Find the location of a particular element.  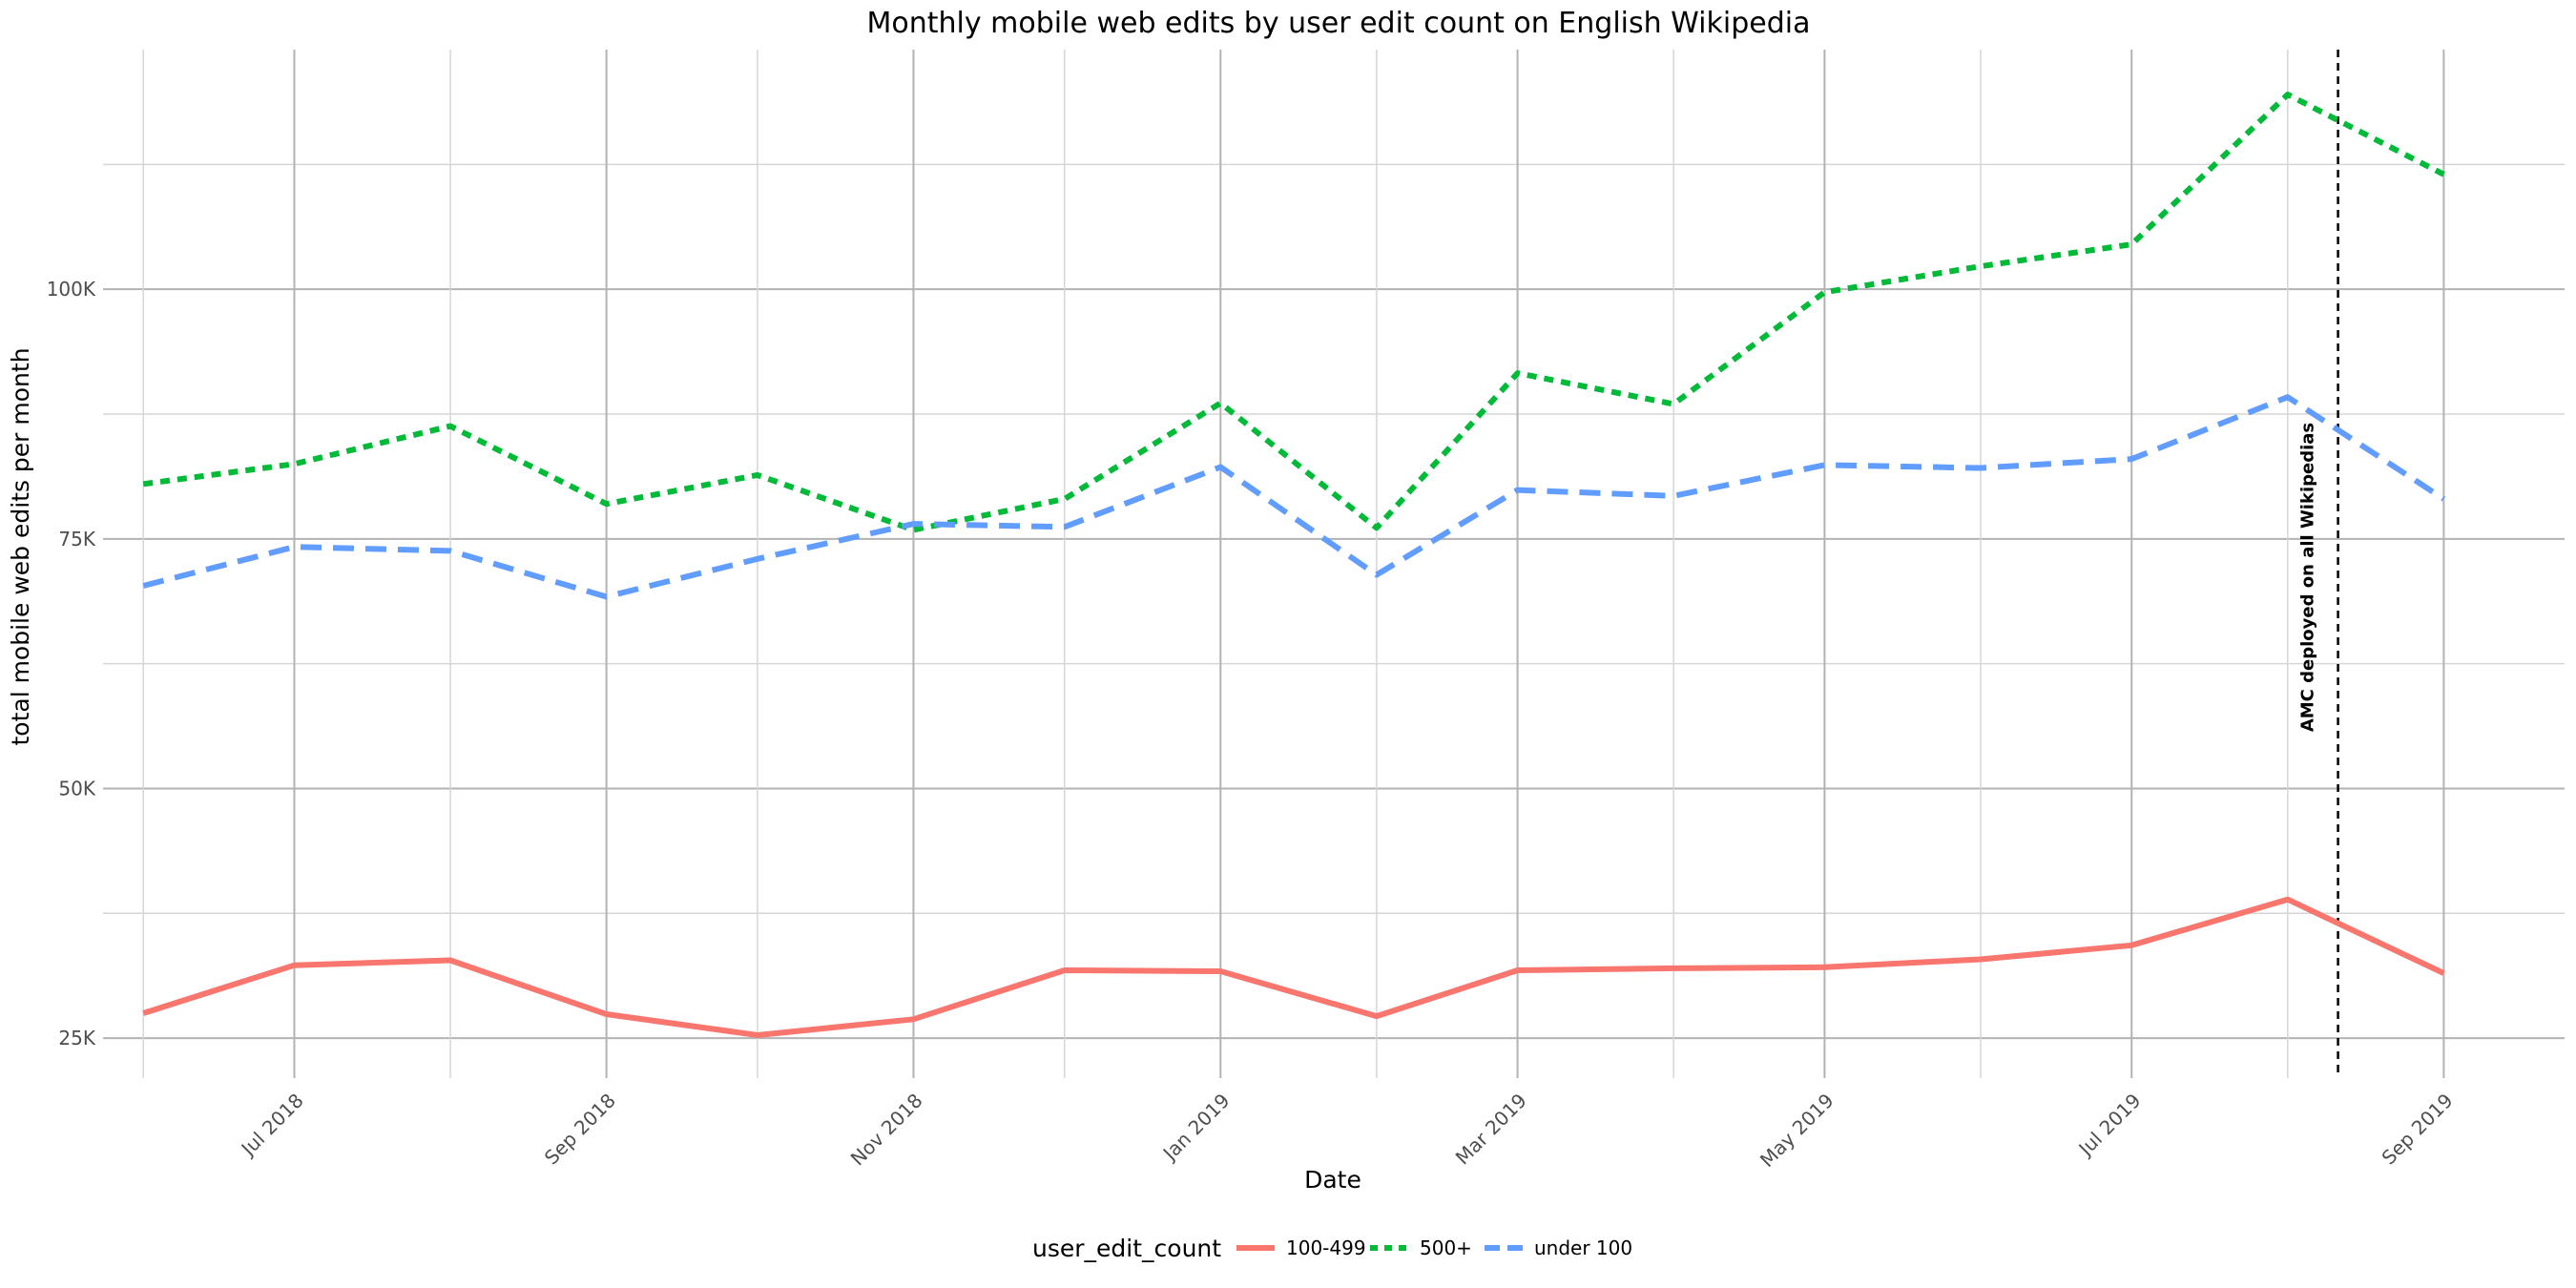

x-tick-label: Jul 2019 is located at coordinates (2109, 1125).